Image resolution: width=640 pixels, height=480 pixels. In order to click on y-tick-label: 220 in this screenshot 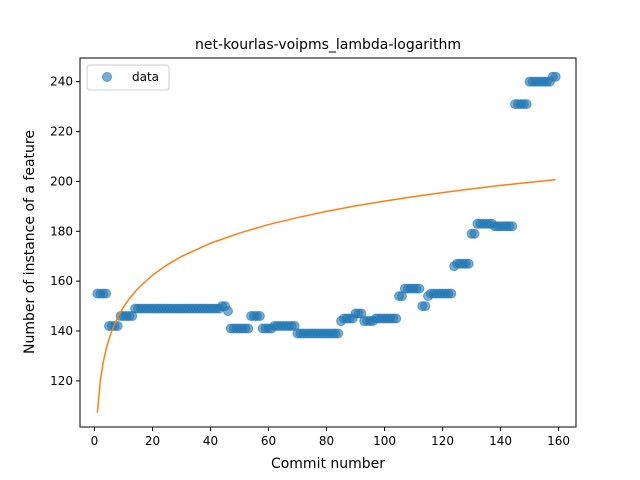, I will do `click(61, 132)`.